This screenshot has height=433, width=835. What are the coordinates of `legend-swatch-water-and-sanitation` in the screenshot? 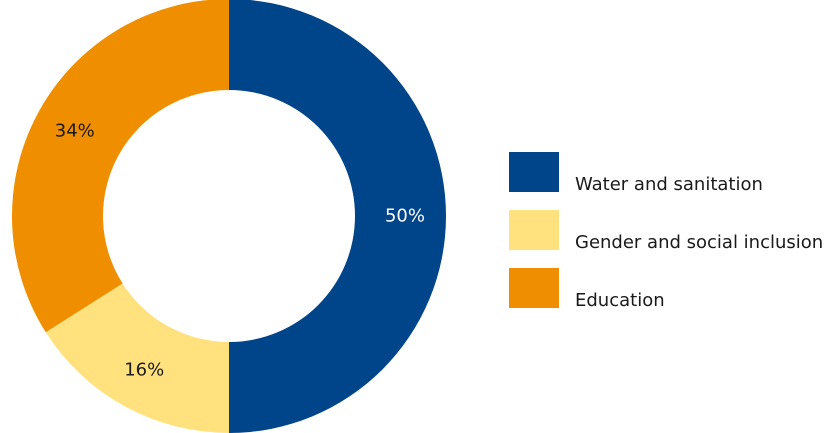 It's located at (534, 172).